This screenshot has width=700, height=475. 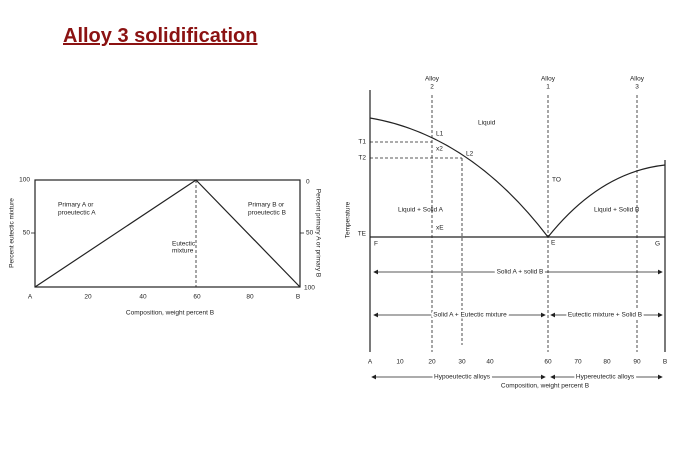 What do you see at coordinates (77, 213) in the screenshot?
I see `region-label: proeutectic A` at bounding box center [77, 213].